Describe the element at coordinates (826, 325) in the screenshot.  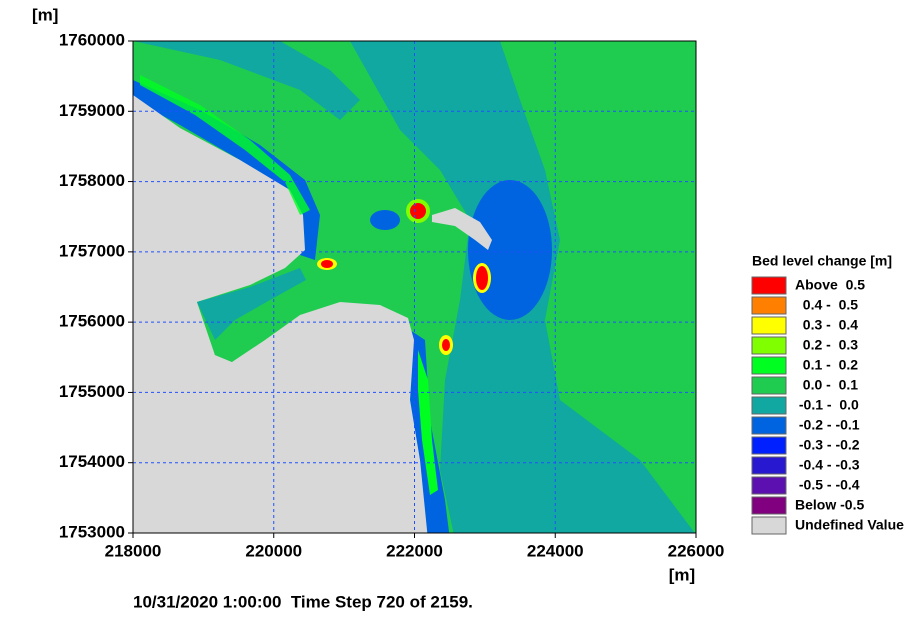
I see `legend-label: 0.3 - 0.4` at that location.